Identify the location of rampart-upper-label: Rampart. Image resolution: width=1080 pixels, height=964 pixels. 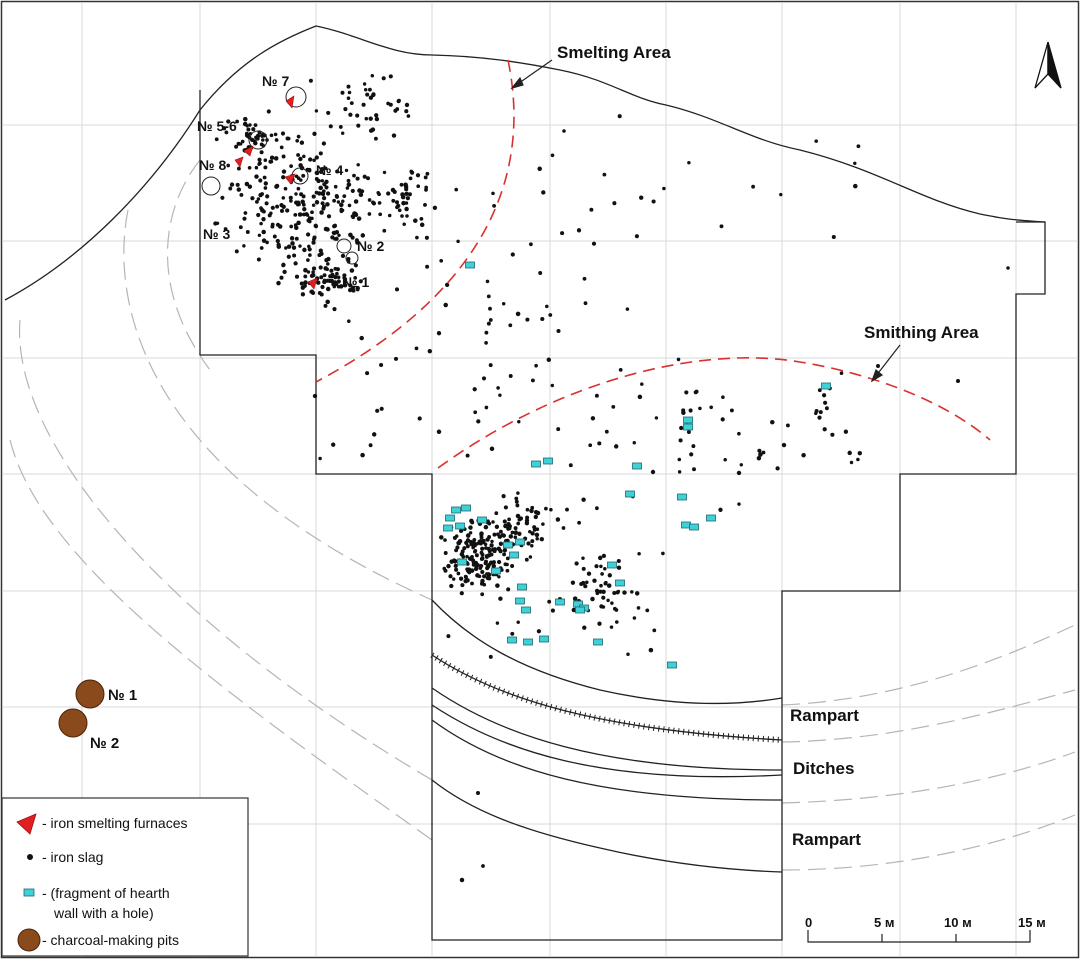
(824, 715).